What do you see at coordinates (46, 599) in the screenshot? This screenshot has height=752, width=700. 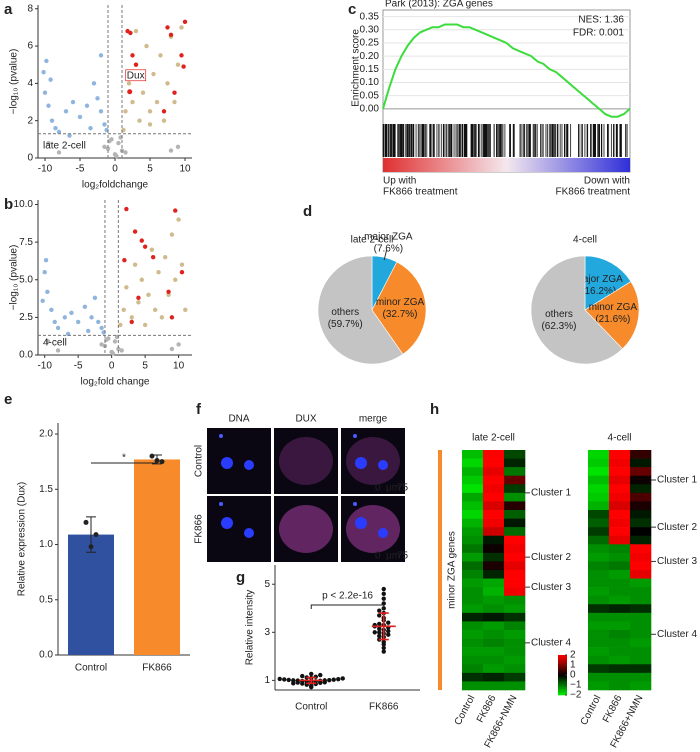 I see `y-tick-label: 0.5` at bounding box center [46, 599].